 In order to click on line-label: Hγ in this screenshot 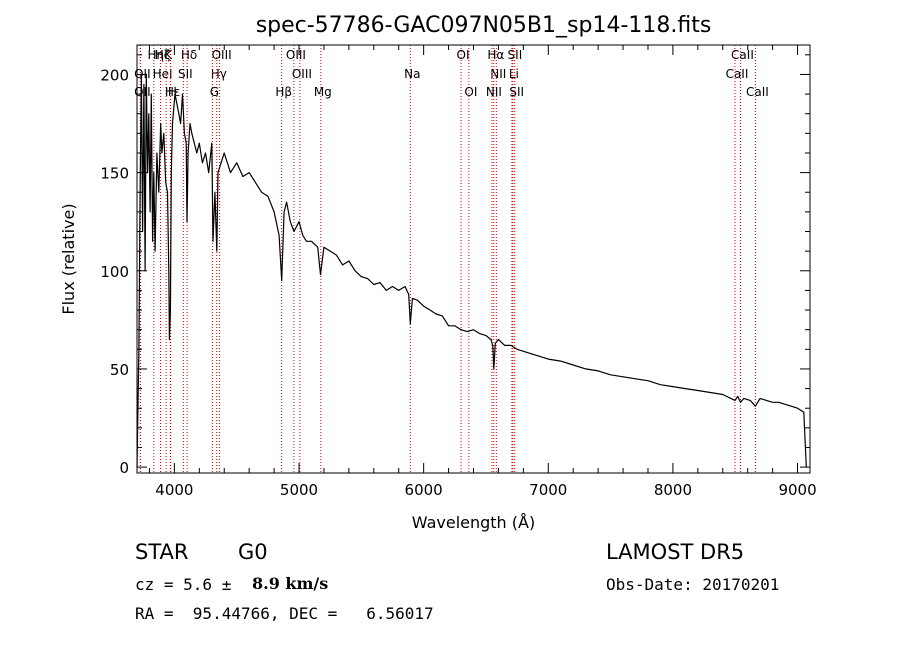, I will do `click(219, 74)`.